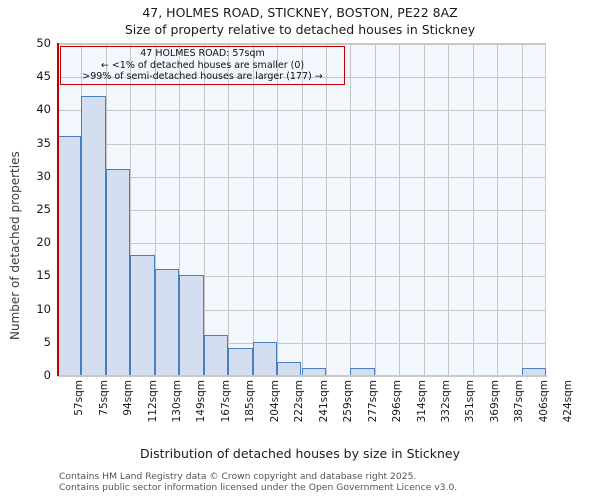 The height and width of the screenshot is (500, 600). What do you see at coordinates (43, 308) in the screenshot?
I see `y-tick-label: 10` at bounding box center [43, 308].